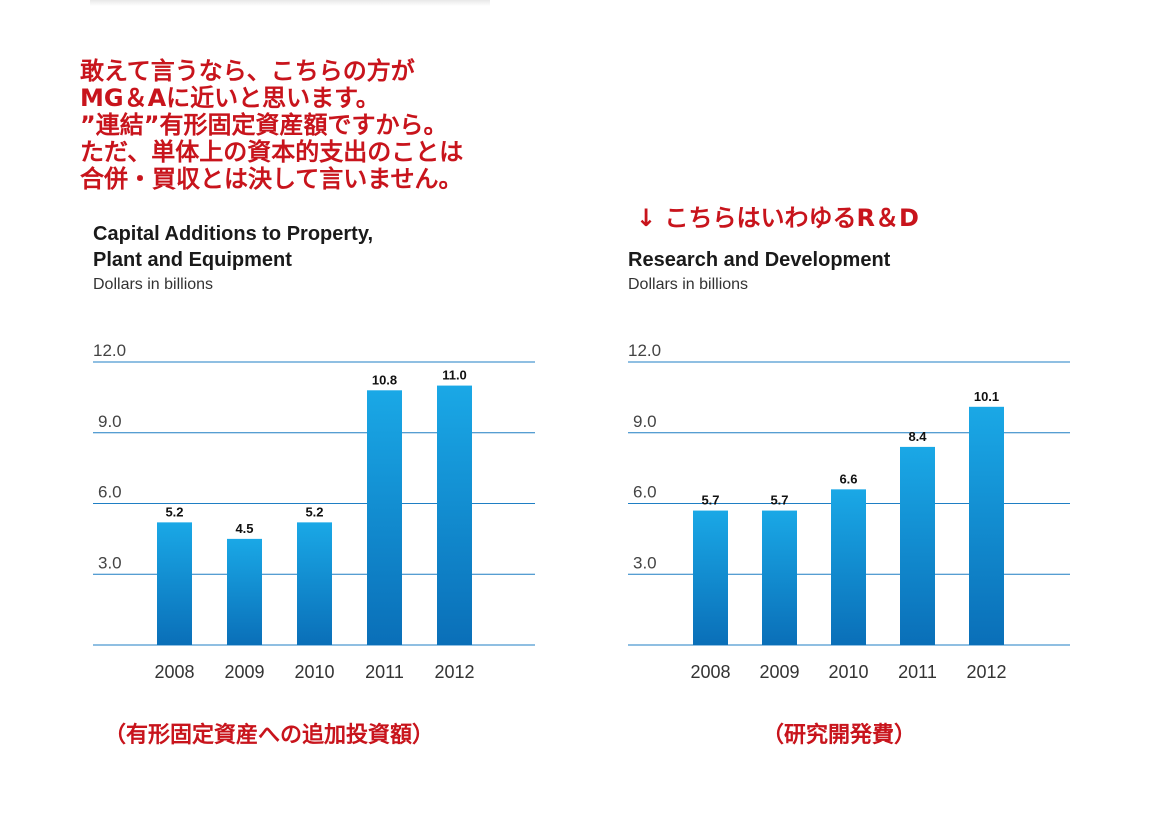 Image resolution: width=1161 pixels, height=829 pixels. What do you see at coordinates (244, 528) in the screenshot?
I see `data-label: 4.5` at bounding box center [244, 528].